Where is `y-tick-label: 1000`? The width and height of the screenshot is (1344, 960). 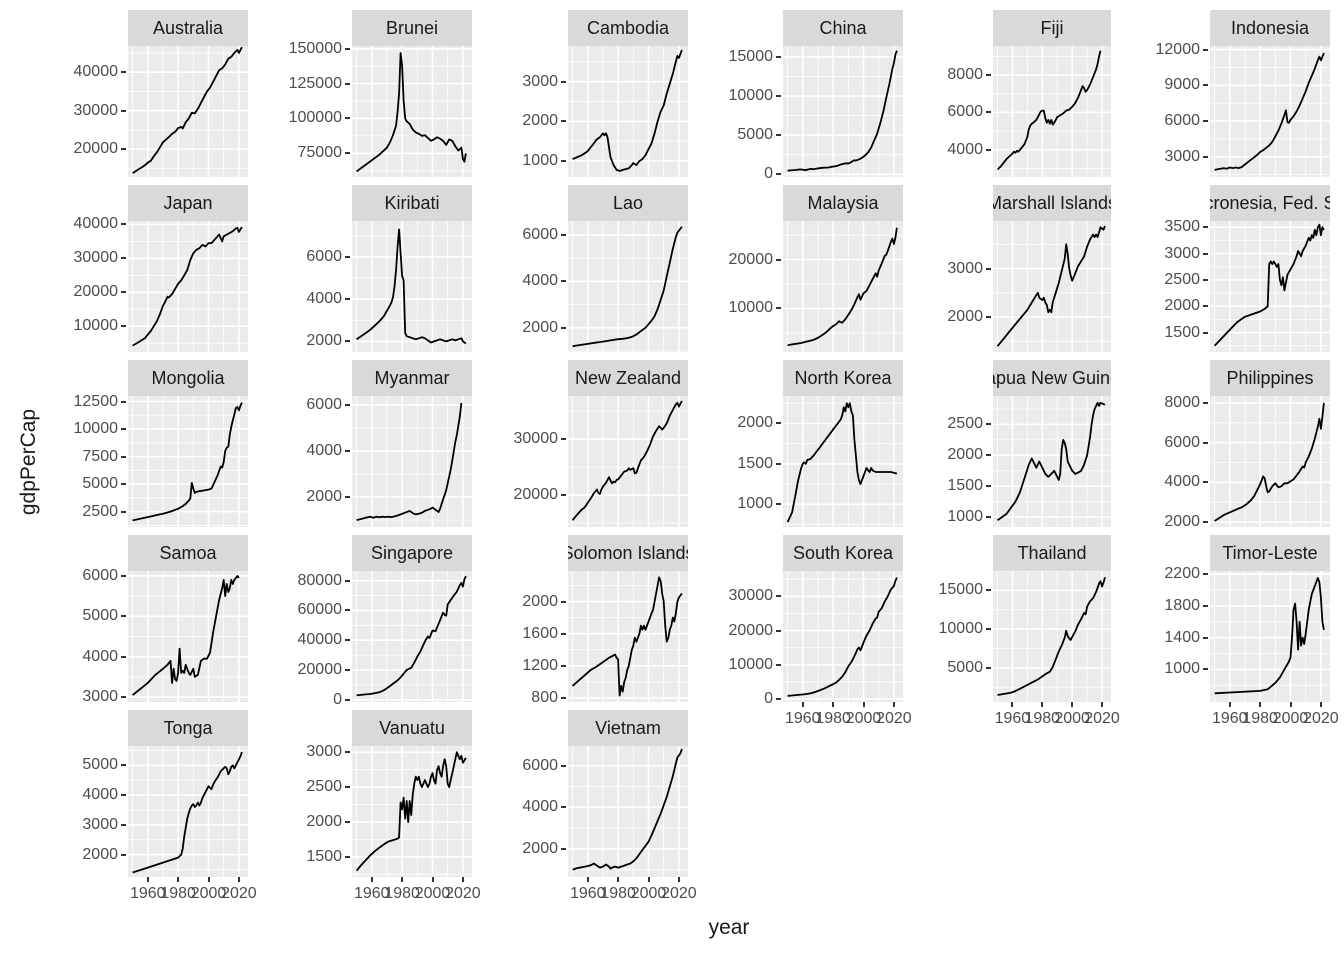
y-tick-label: 1000 is located at coordinates (755, 504).